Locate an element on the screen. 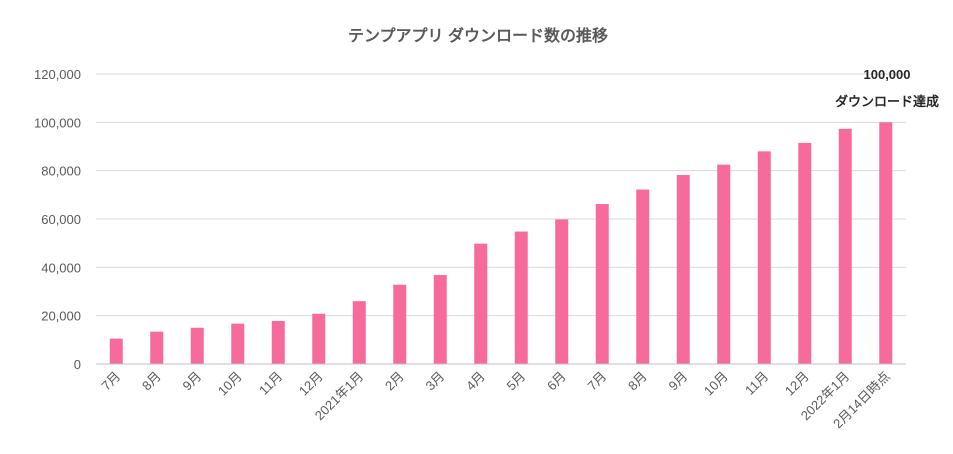 Image resolution: width=953 pixels, height=454 pixels. x-tick-label: 2月 is located at coordinates (394, 381).